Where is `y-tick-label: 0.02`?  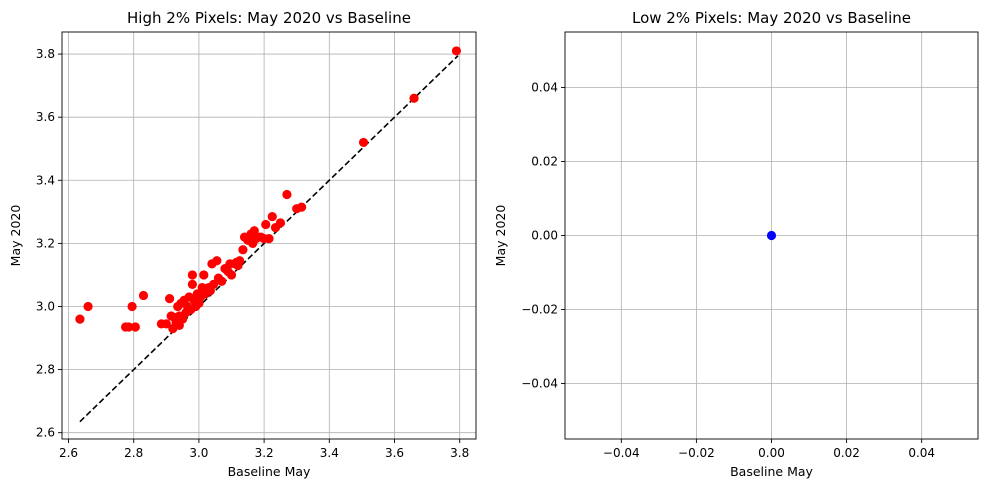
y-tick-label: 0.02 is located at coordinates (544, 162).